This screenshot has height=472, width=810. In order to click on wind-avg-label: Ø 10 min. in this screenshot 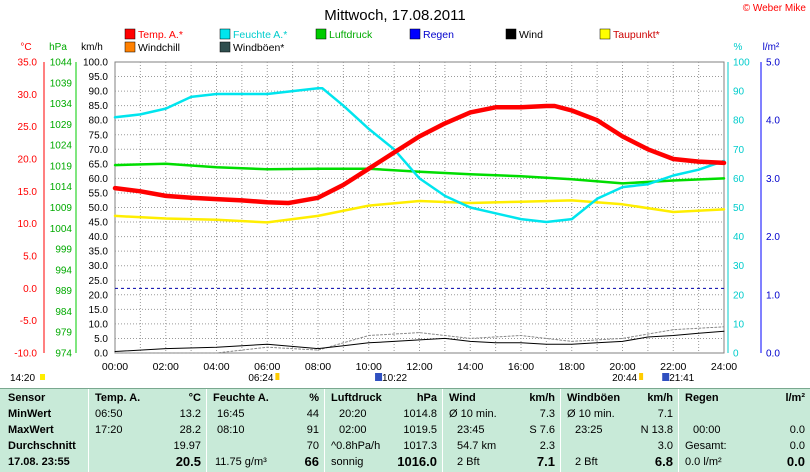, I will do `click(473, 414)`.